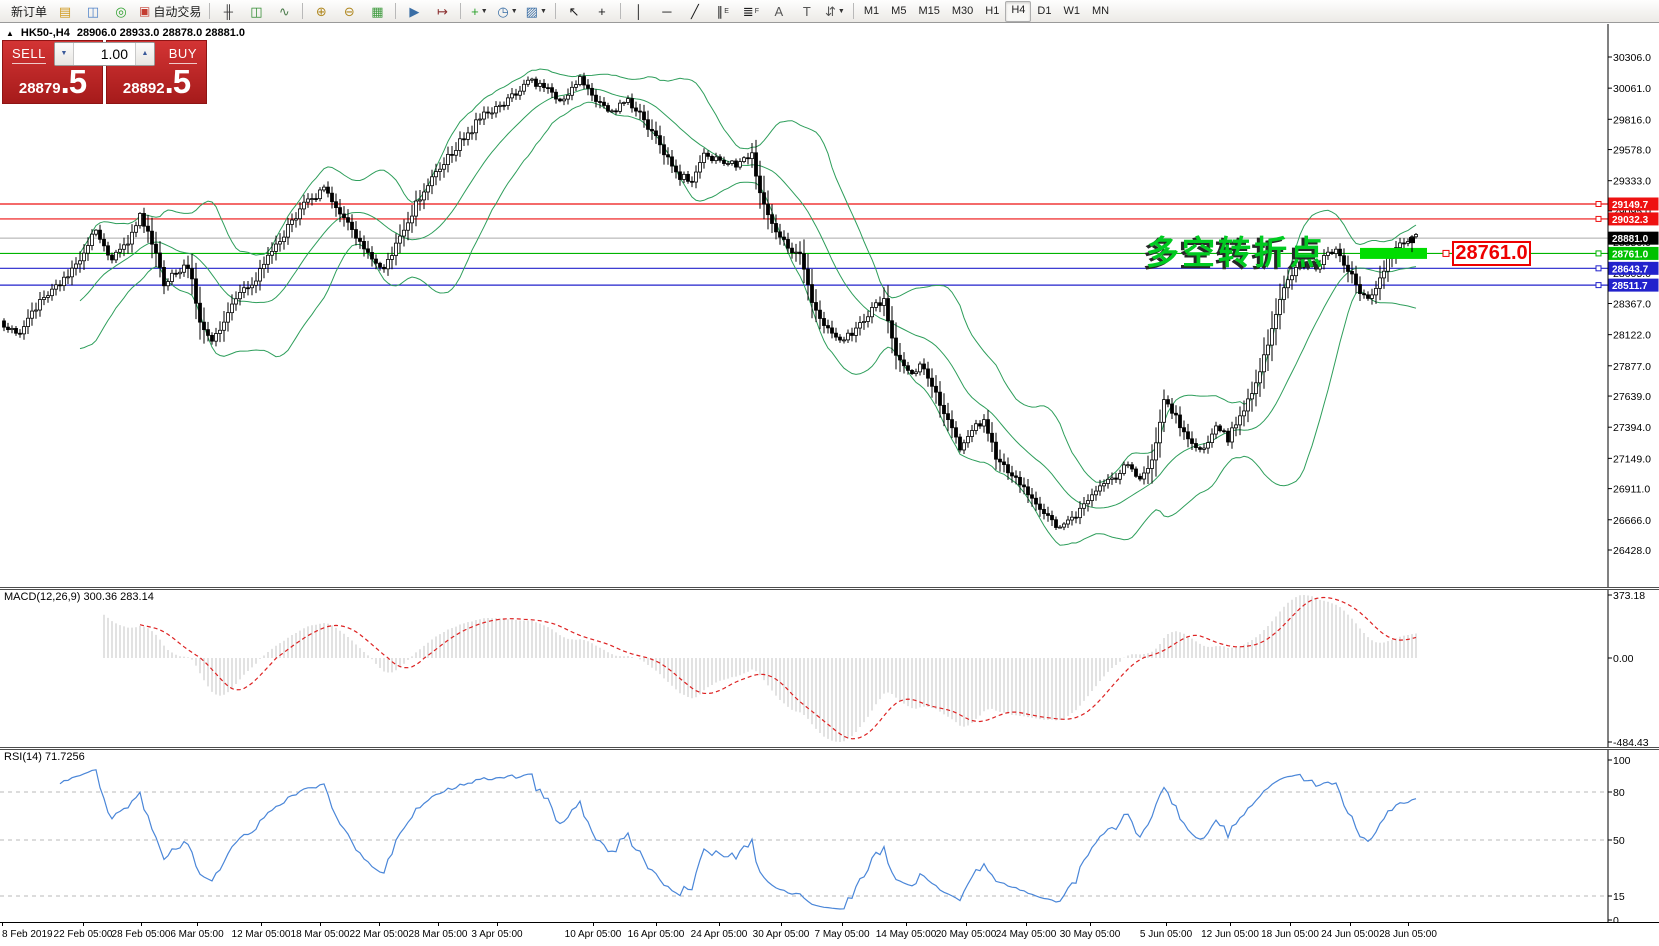 The height and width of the screenshot is (946, 1659). Describe the element at coordinates (1408, 934) in the screenshot. I see `time-axis-label: 28 Jun 05:00` at that location.